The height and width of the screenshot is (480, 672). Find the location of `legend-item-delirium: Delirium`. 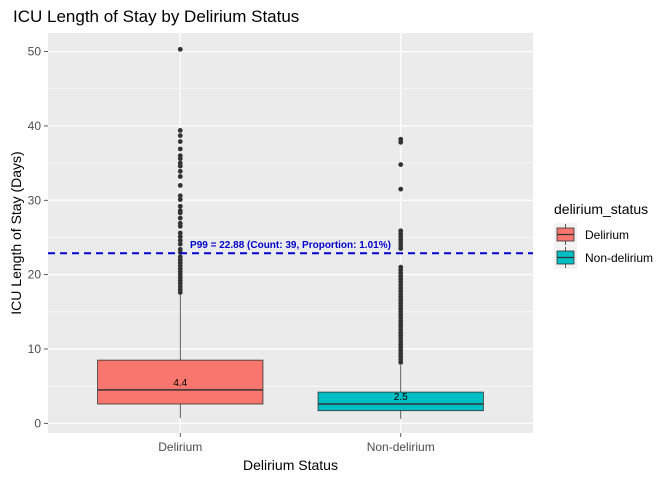

legend-item-delirium: Delirium is located at coordinates (591, 234).